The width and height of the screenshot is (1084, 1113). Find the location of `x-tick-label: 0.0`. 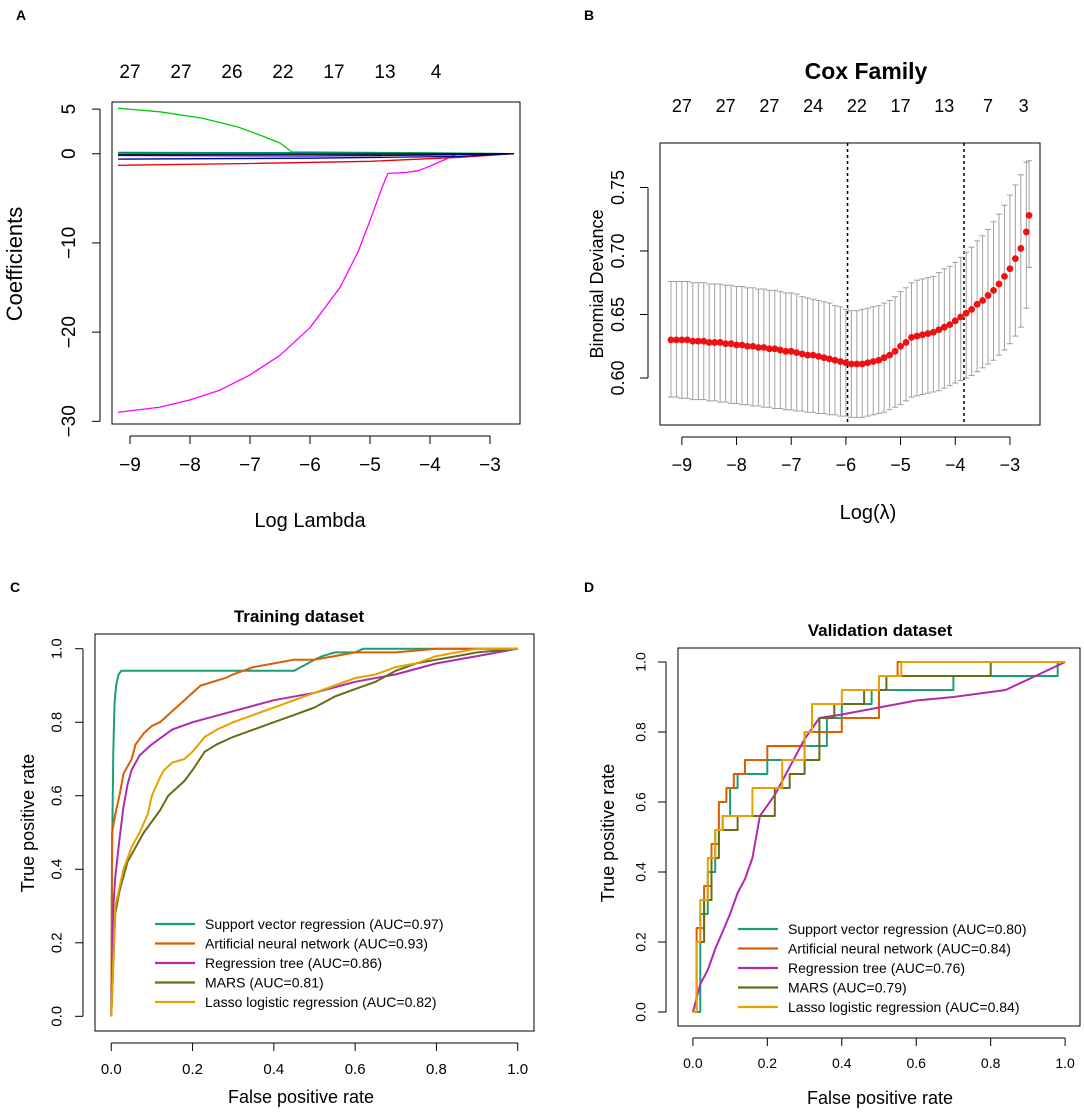

x-tick-label: 0.0 is located at coordinates (693, 1063).